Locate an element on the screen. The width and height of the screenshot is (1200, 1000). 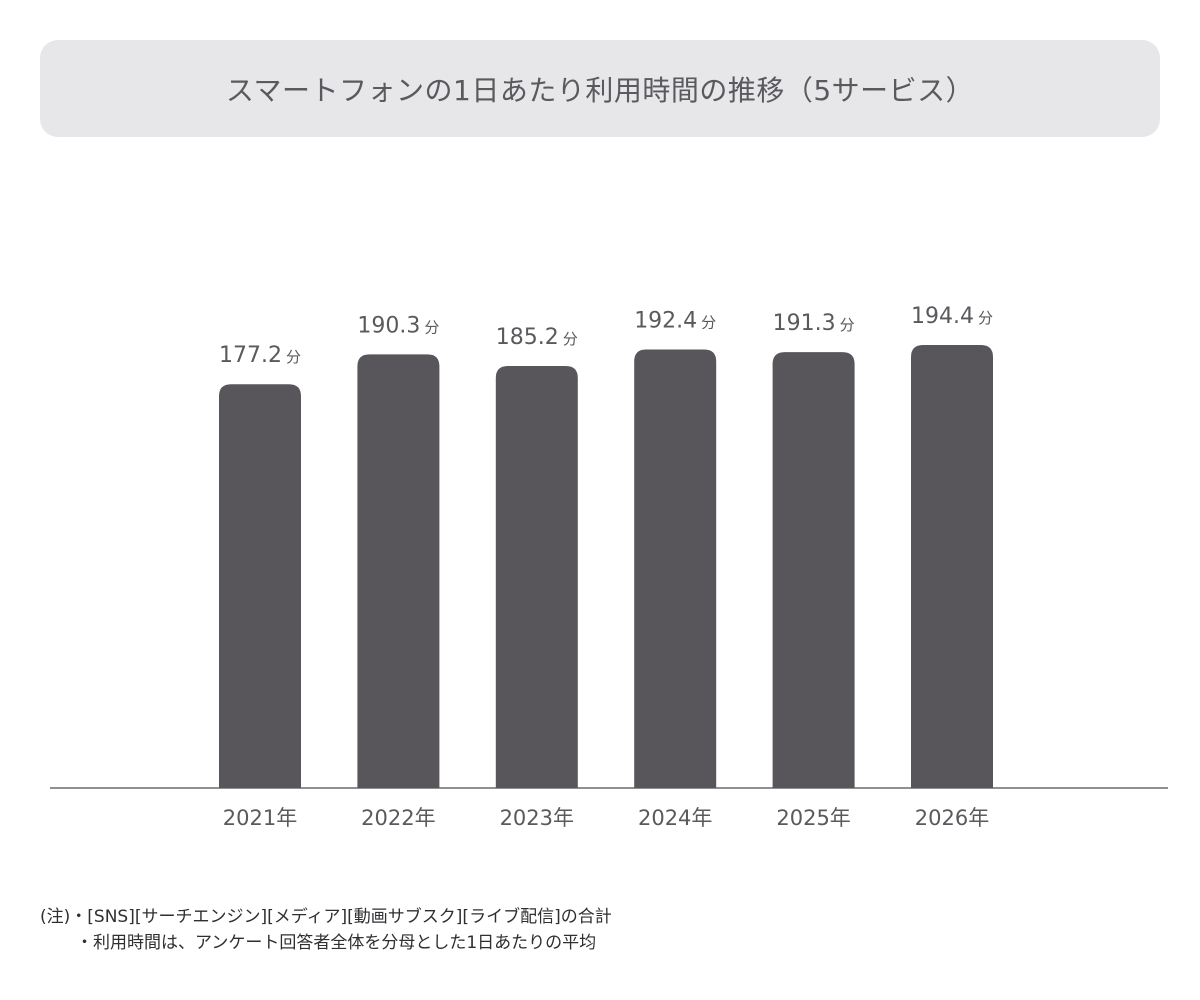
title-bar: スマートフォンの1日あたり利用時間の推移（5サービス） is located at coordinates (600, 88).